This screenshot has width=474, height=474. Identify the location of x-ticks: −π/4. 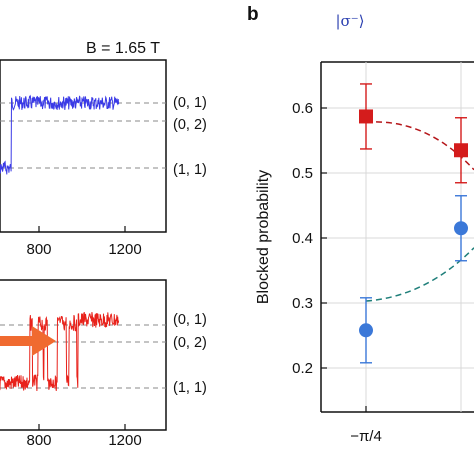
(366, 425).